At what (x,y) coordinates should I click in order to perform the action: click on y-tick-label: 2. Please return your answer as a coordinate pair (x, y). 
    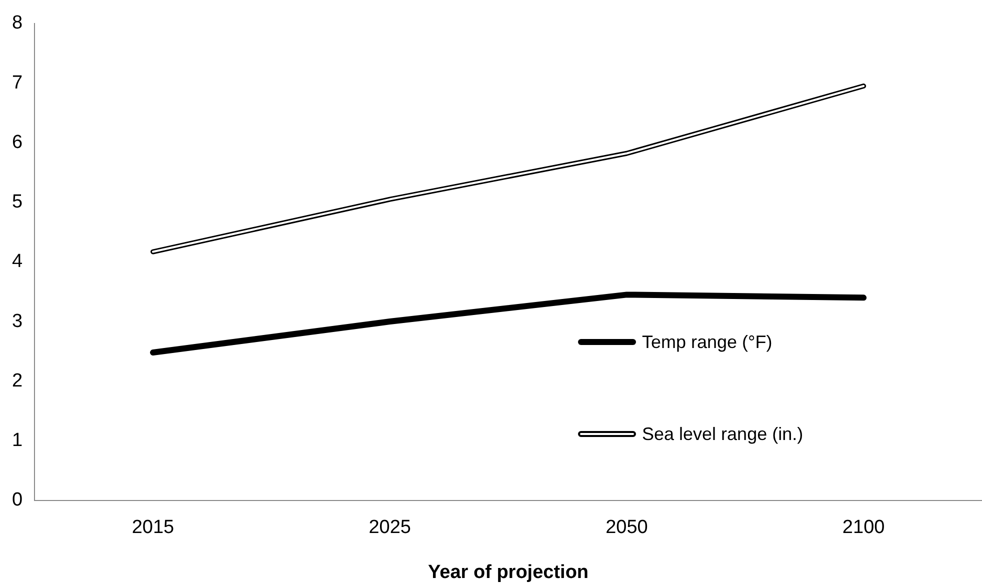
    Looking at the image, I should click on (17, 381).